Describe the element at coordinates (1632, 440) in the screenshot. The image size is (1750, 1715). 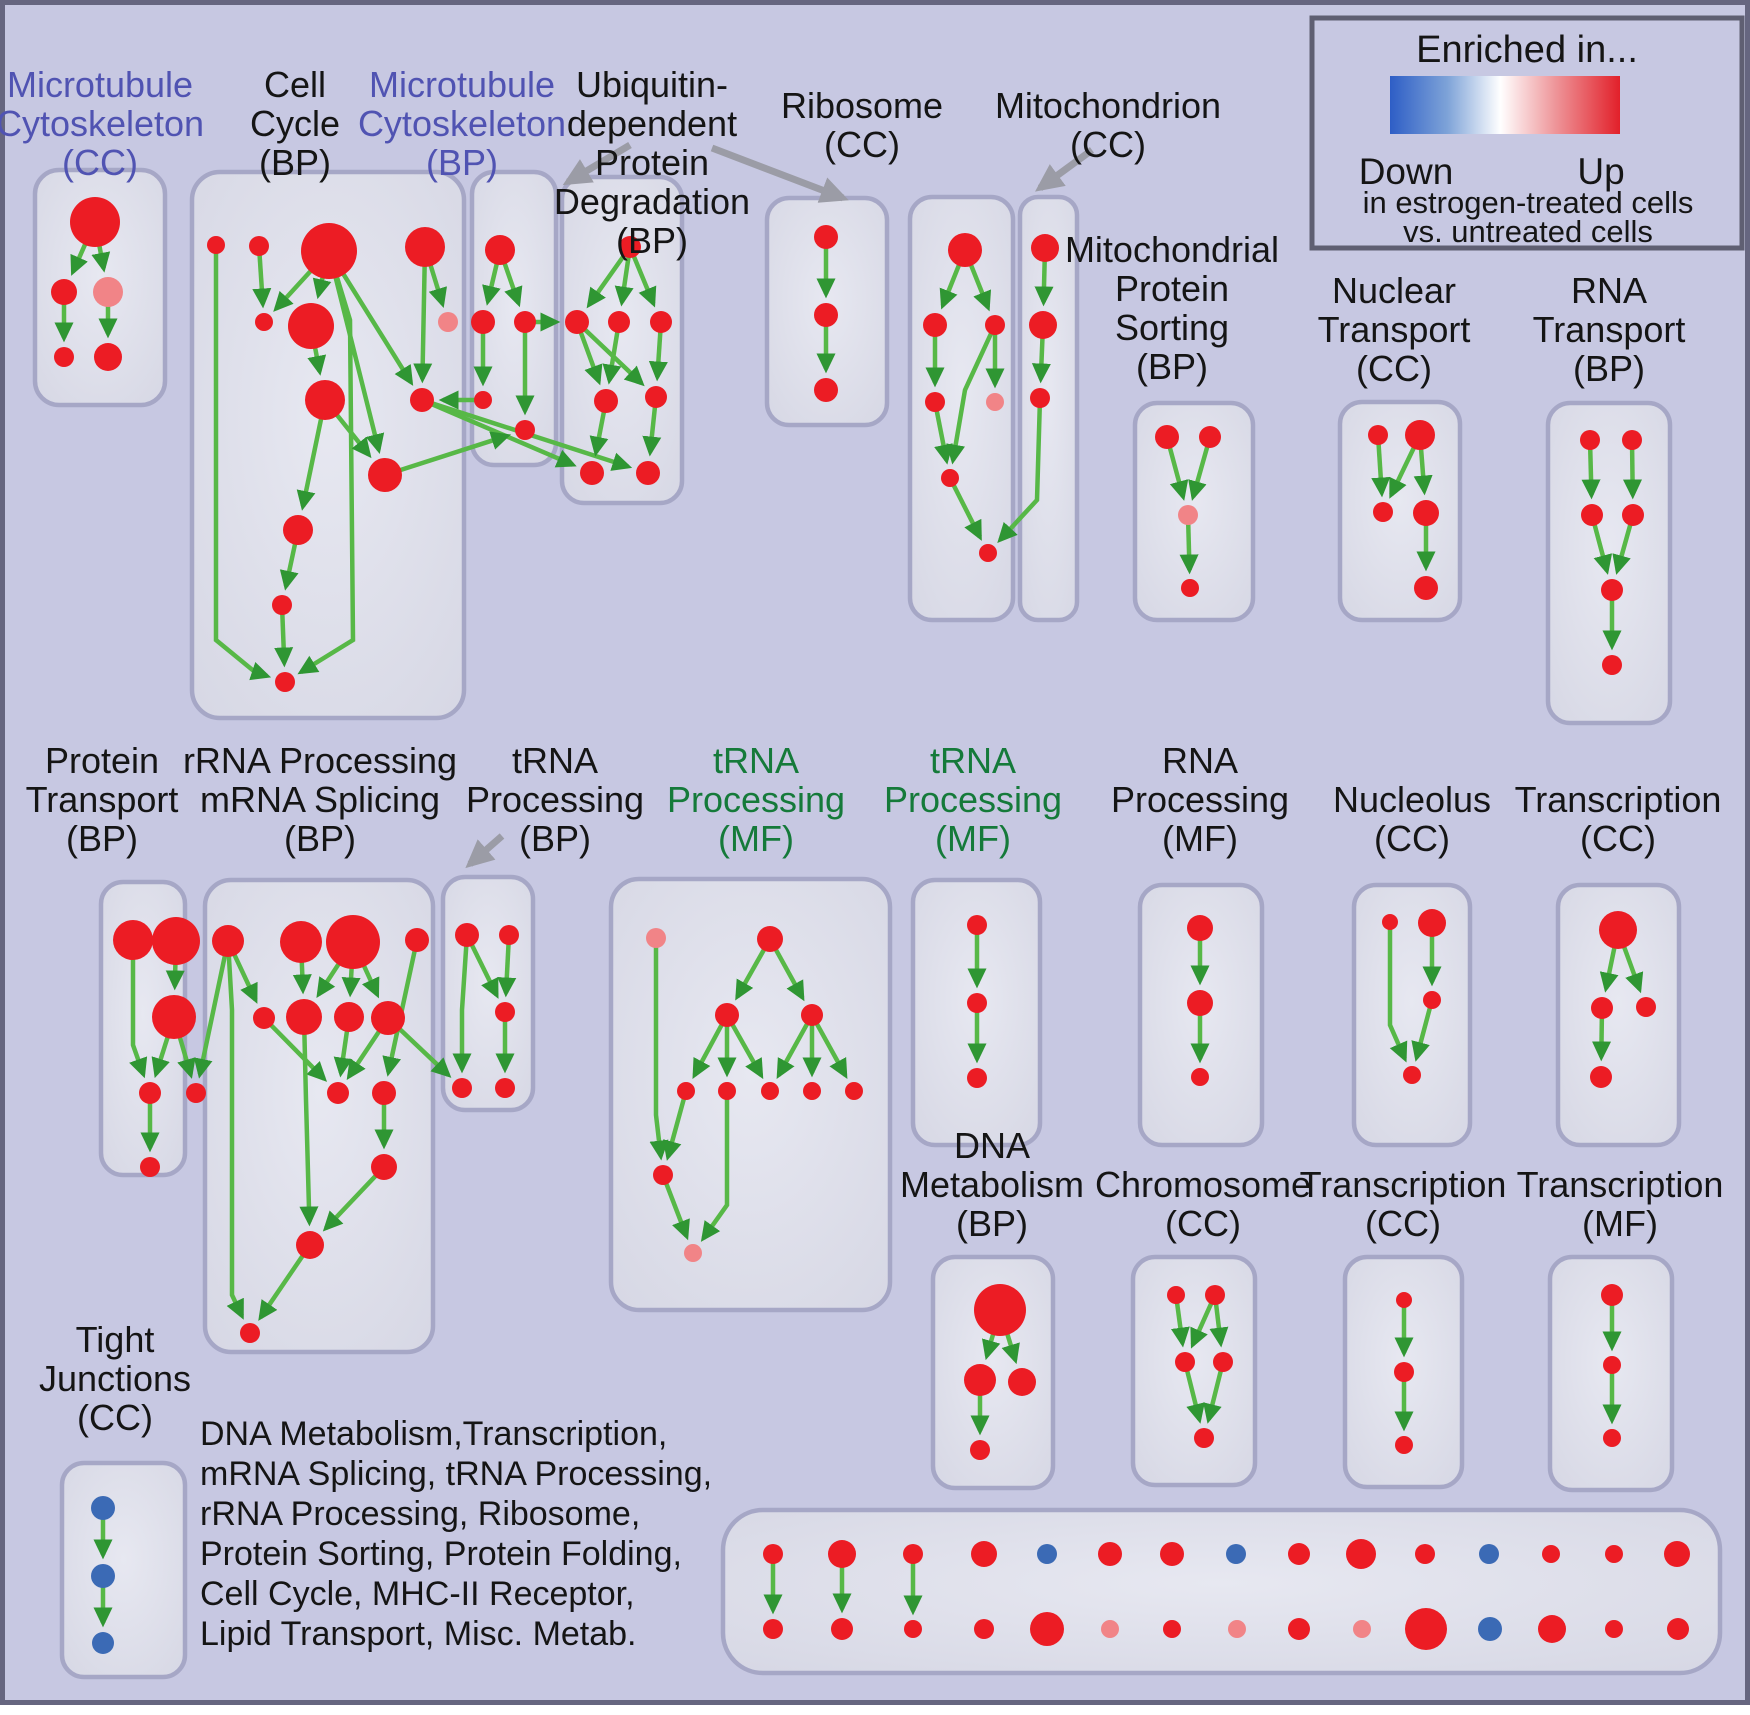
I see `go-term-node-q2` at that location.